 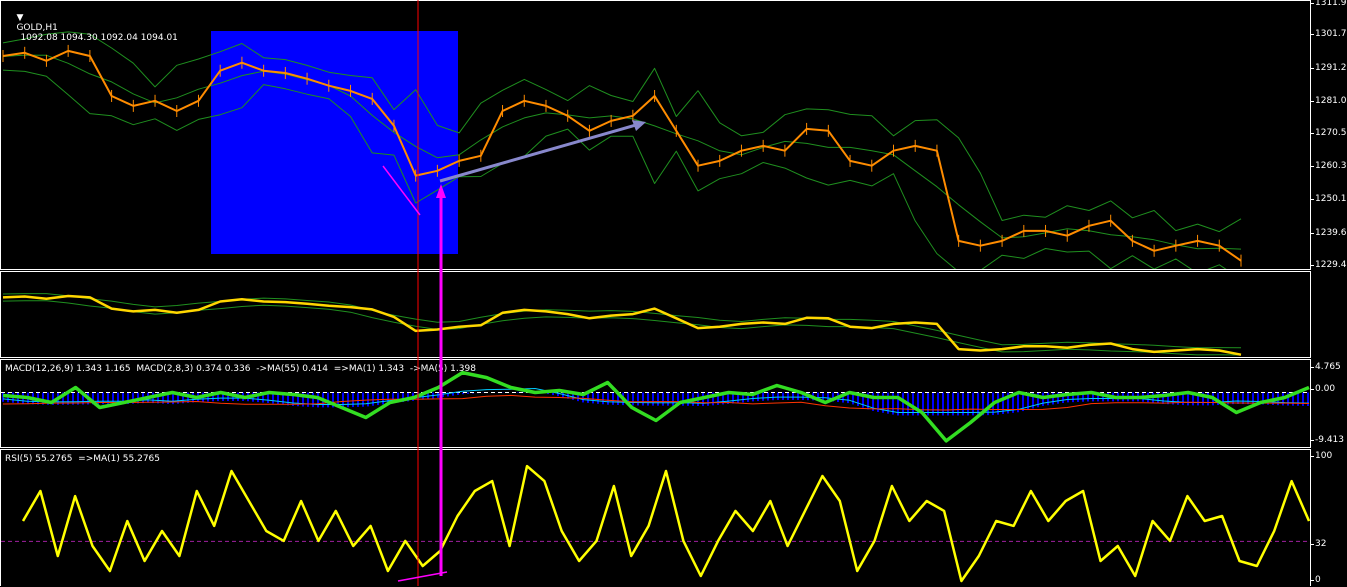 I want to click on macd-tick: -9.413, so click(x=1328, y=440).